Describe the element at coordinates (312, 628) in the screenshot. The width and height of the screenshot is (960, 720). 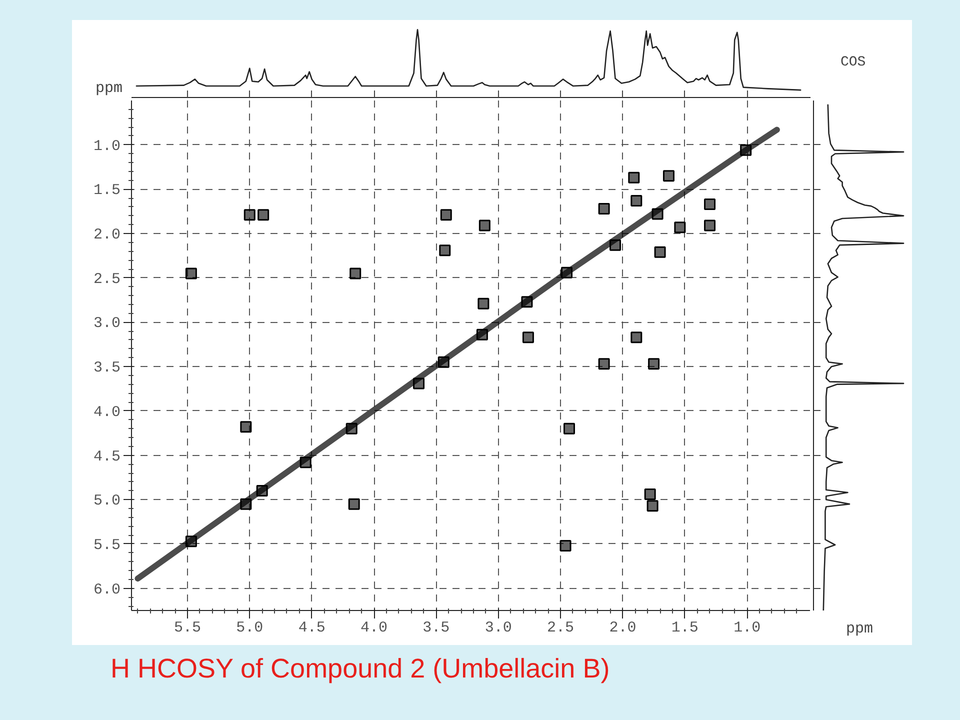
I see `x-tick-label: 4.5` at that location.